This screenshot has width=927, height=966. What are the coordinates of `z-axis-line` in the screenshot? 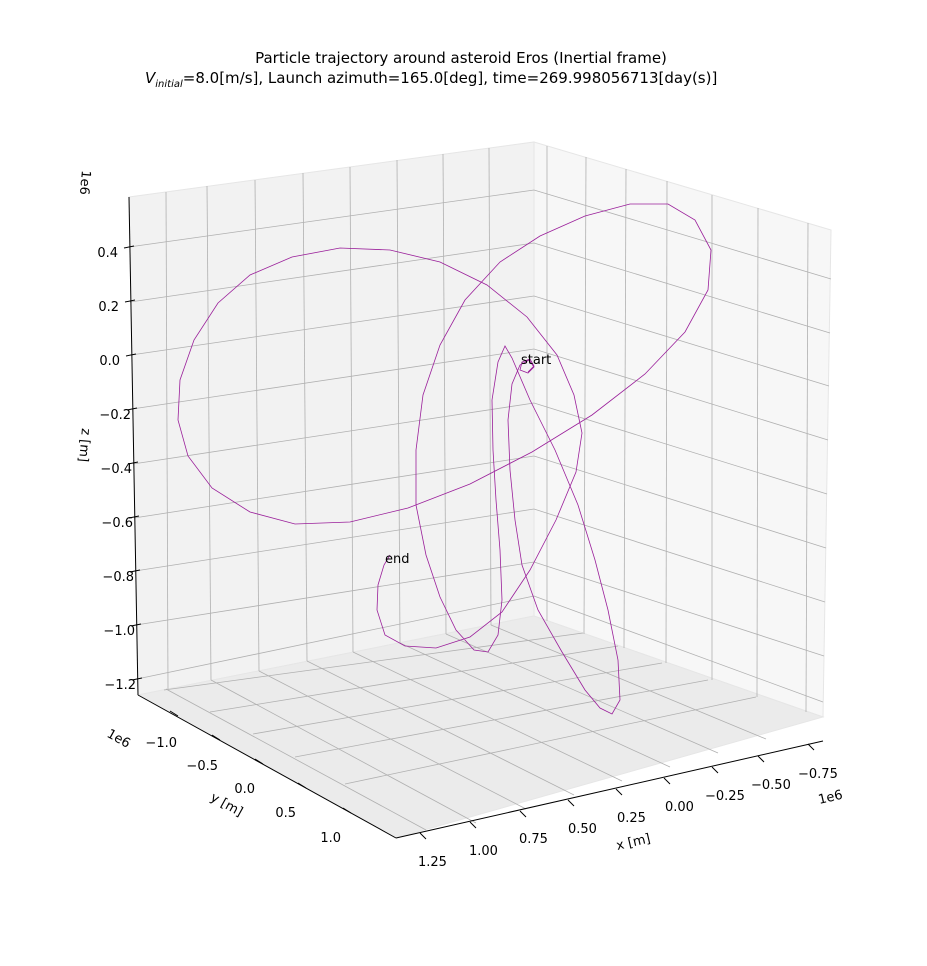 It's located at (133, 446).